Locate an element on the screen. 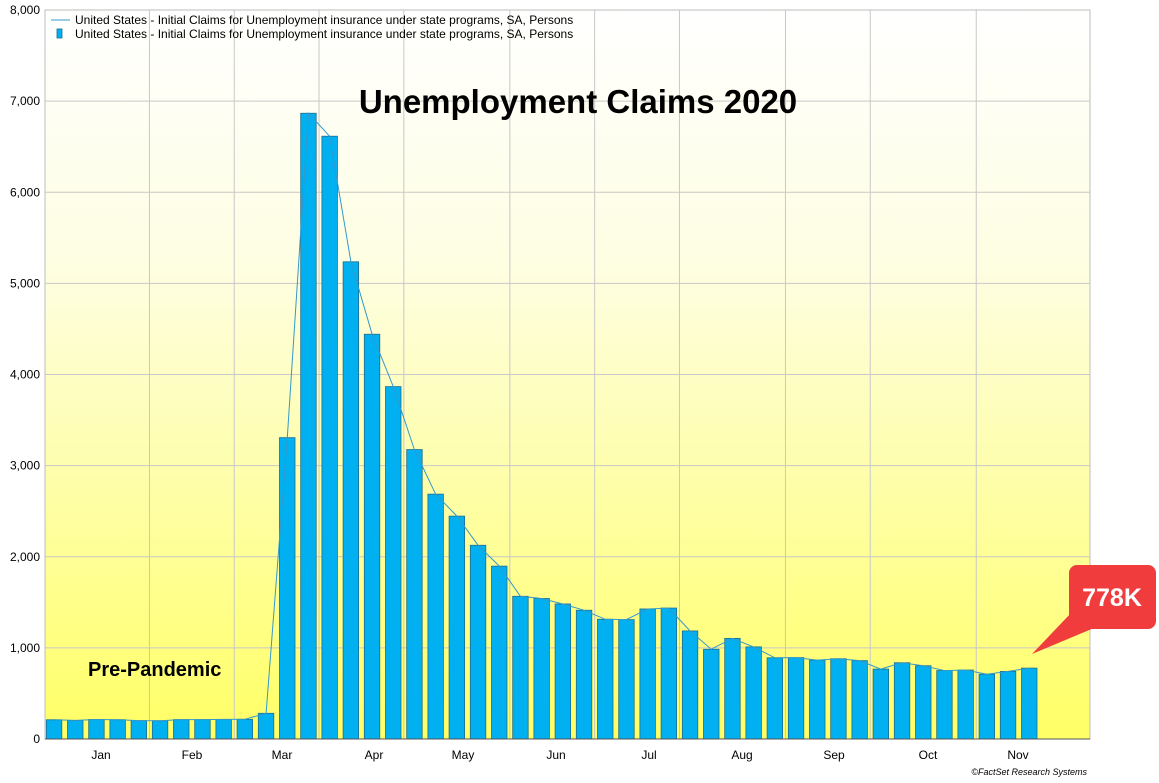  x-tick-label: Jun is located at coordinates (555, 755).